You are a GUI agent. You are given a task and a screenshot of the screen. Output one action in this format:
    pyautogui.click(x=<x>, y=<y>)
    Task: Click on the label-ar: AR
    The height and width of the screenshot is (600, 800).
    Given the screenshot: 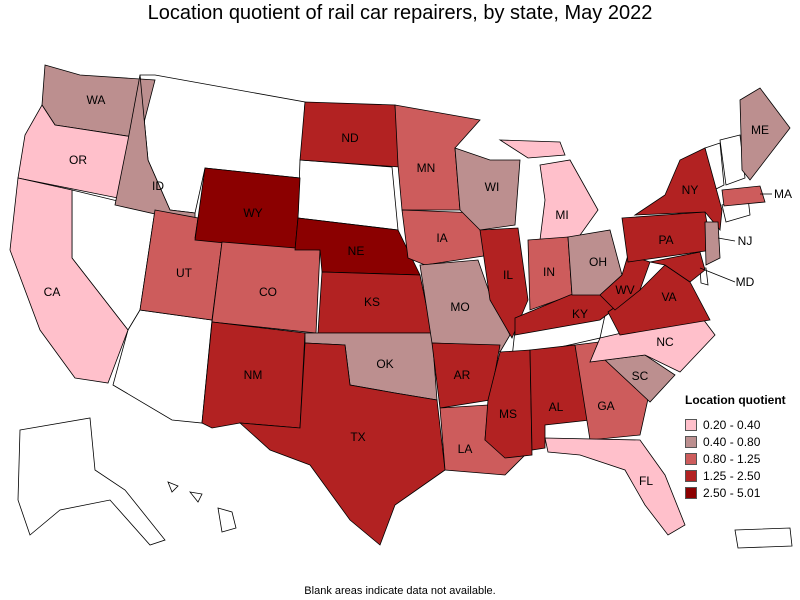 What is the action you would take?
    pyautogui.click(x=462, y=375)
    